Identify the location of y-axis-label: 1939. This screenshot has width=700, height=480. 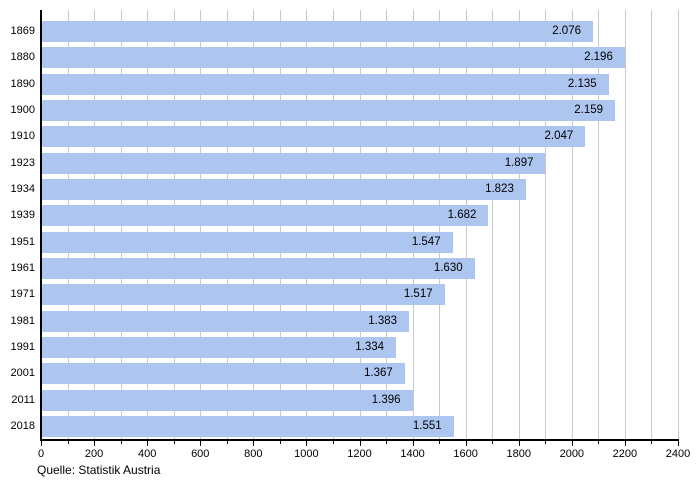
(22, 215).